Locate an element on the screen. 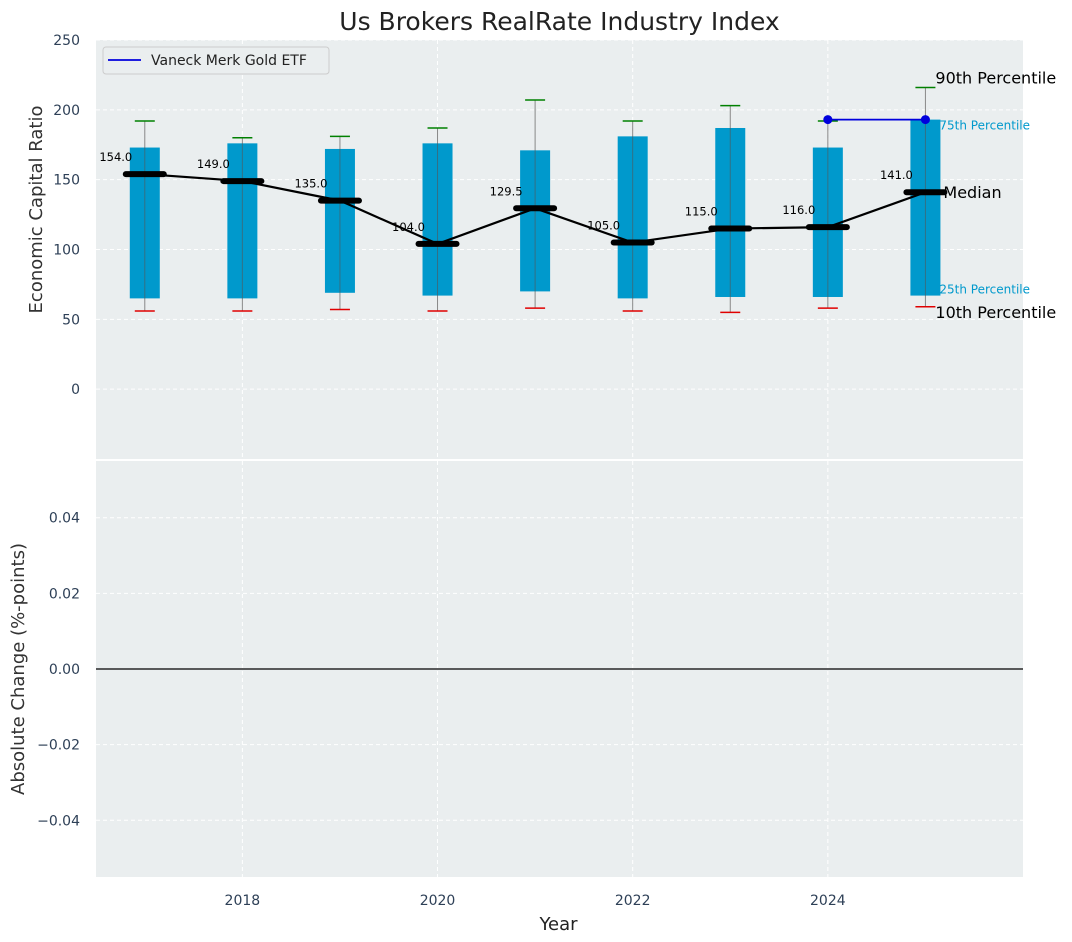  median-label-2017: 154.0 is located at coordinates (115, 157).